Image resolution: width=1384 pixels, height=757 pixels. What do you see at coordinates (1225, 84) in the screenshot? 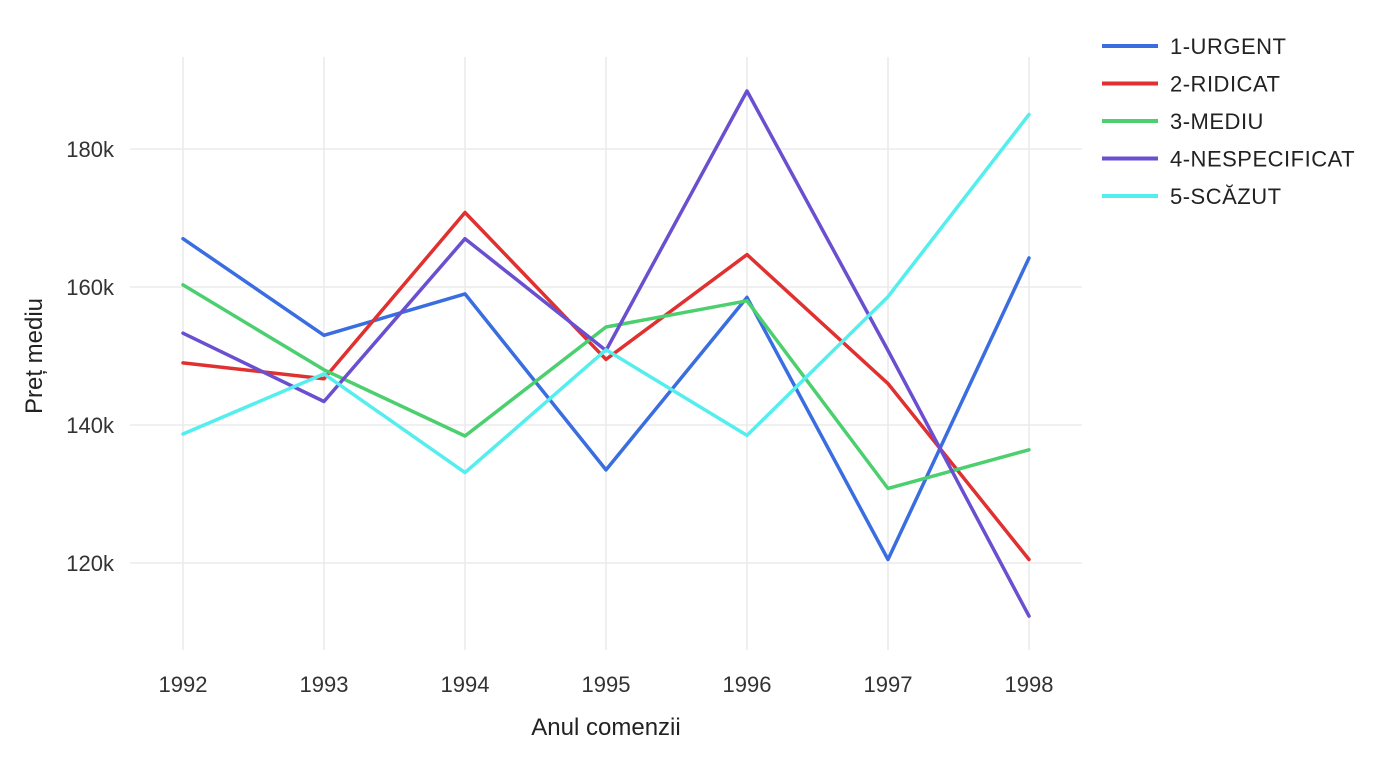
I see `legend-label: 2-RIDICAT` at bounding box center [1225, 84].